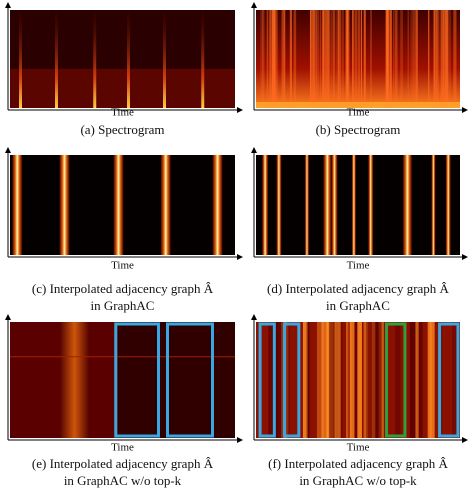  What do you see at coordinates (358, 288) in the screenshot?
I see `caption: (d) Interpolated adjacency graph Â` at bounding box center [358, 288].